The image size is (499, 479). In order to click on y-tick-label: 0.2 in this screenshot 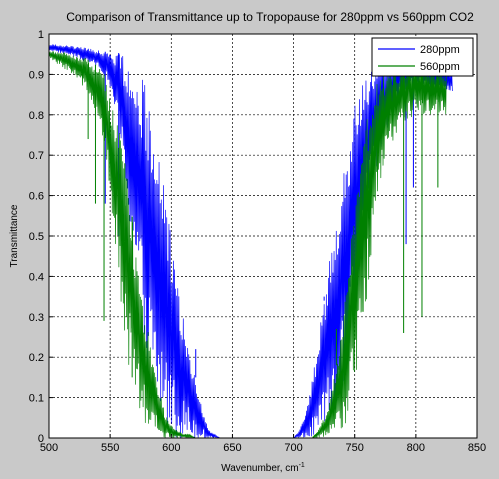, I will do `click(36, 358)`.